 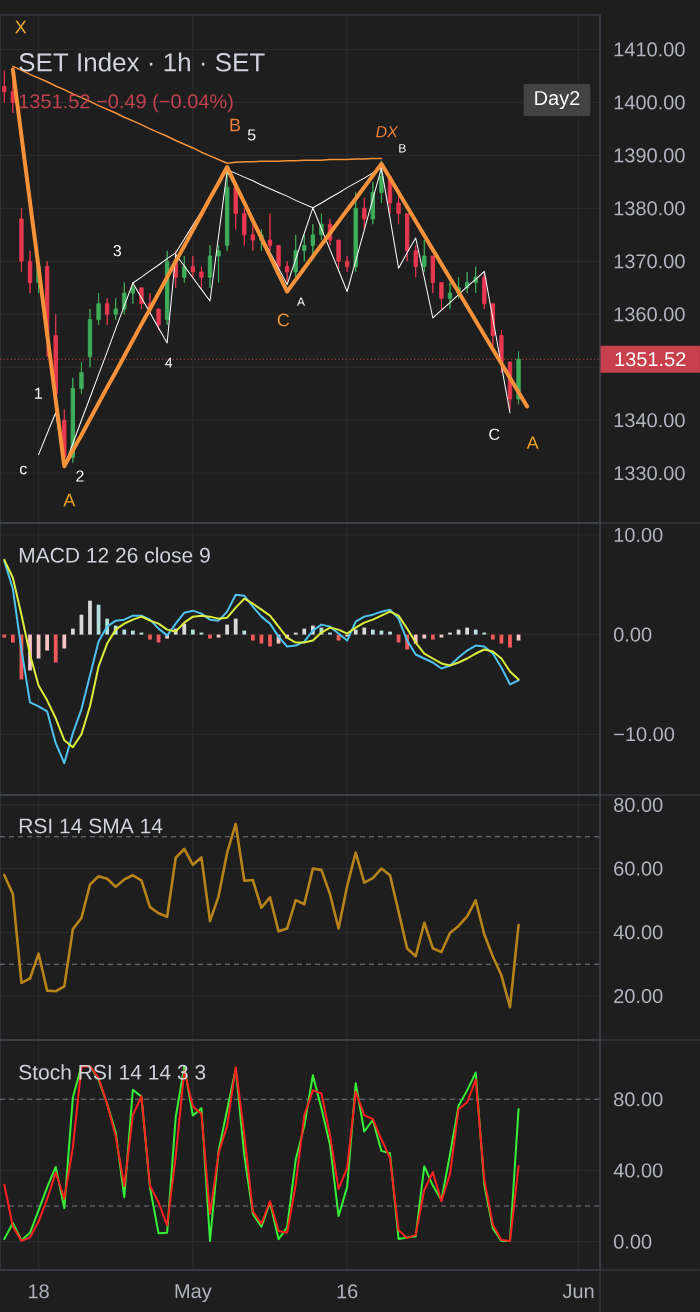 What do you see at coordinates (638, 996) in the screenshot?
I see `y-tick-label: 20.00` at bounding box center [638, 996].